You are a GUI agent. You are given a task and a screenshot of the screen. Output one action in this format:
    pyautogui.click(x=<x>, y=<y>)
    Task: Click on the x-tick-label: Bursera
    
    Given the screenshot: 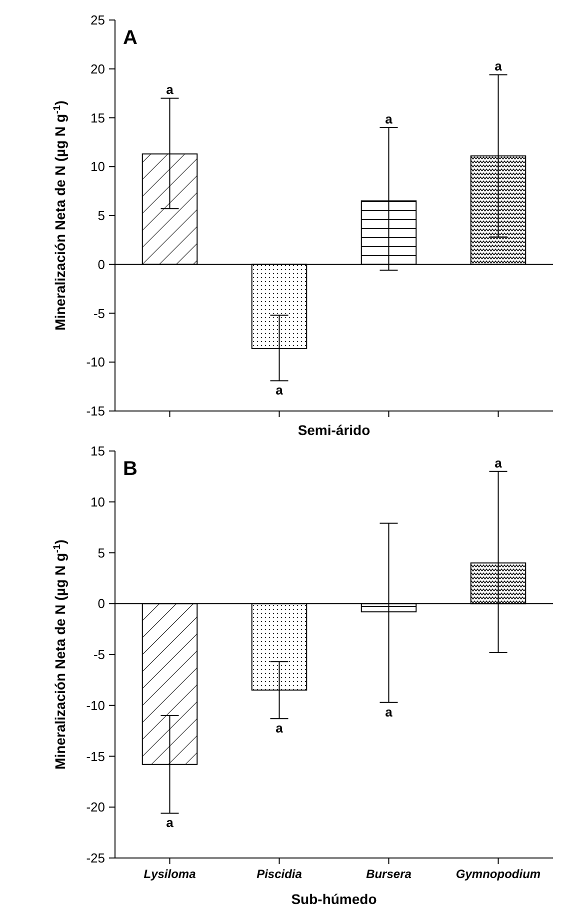 What is the action you would take?
    pyautogui.click(x=389, y=874)
    